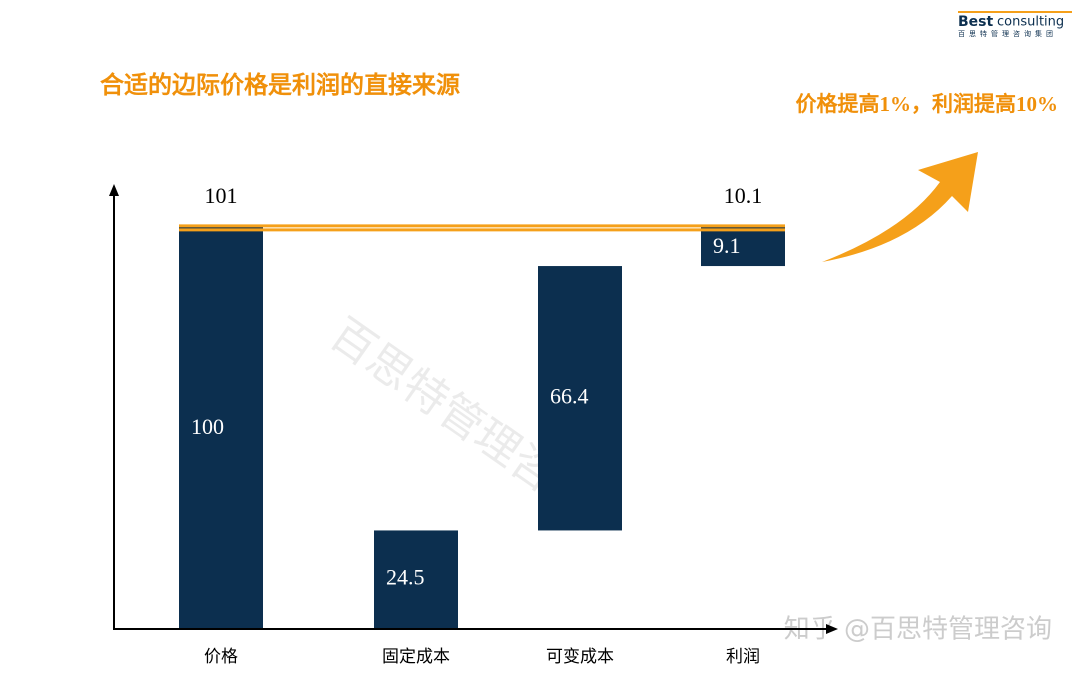 Image resolution: width=1080 pixels, height=673 pixels. Describe the element at coordinates (1030, 22) in the screenshot. I see `logo-word: consulting` at that location.